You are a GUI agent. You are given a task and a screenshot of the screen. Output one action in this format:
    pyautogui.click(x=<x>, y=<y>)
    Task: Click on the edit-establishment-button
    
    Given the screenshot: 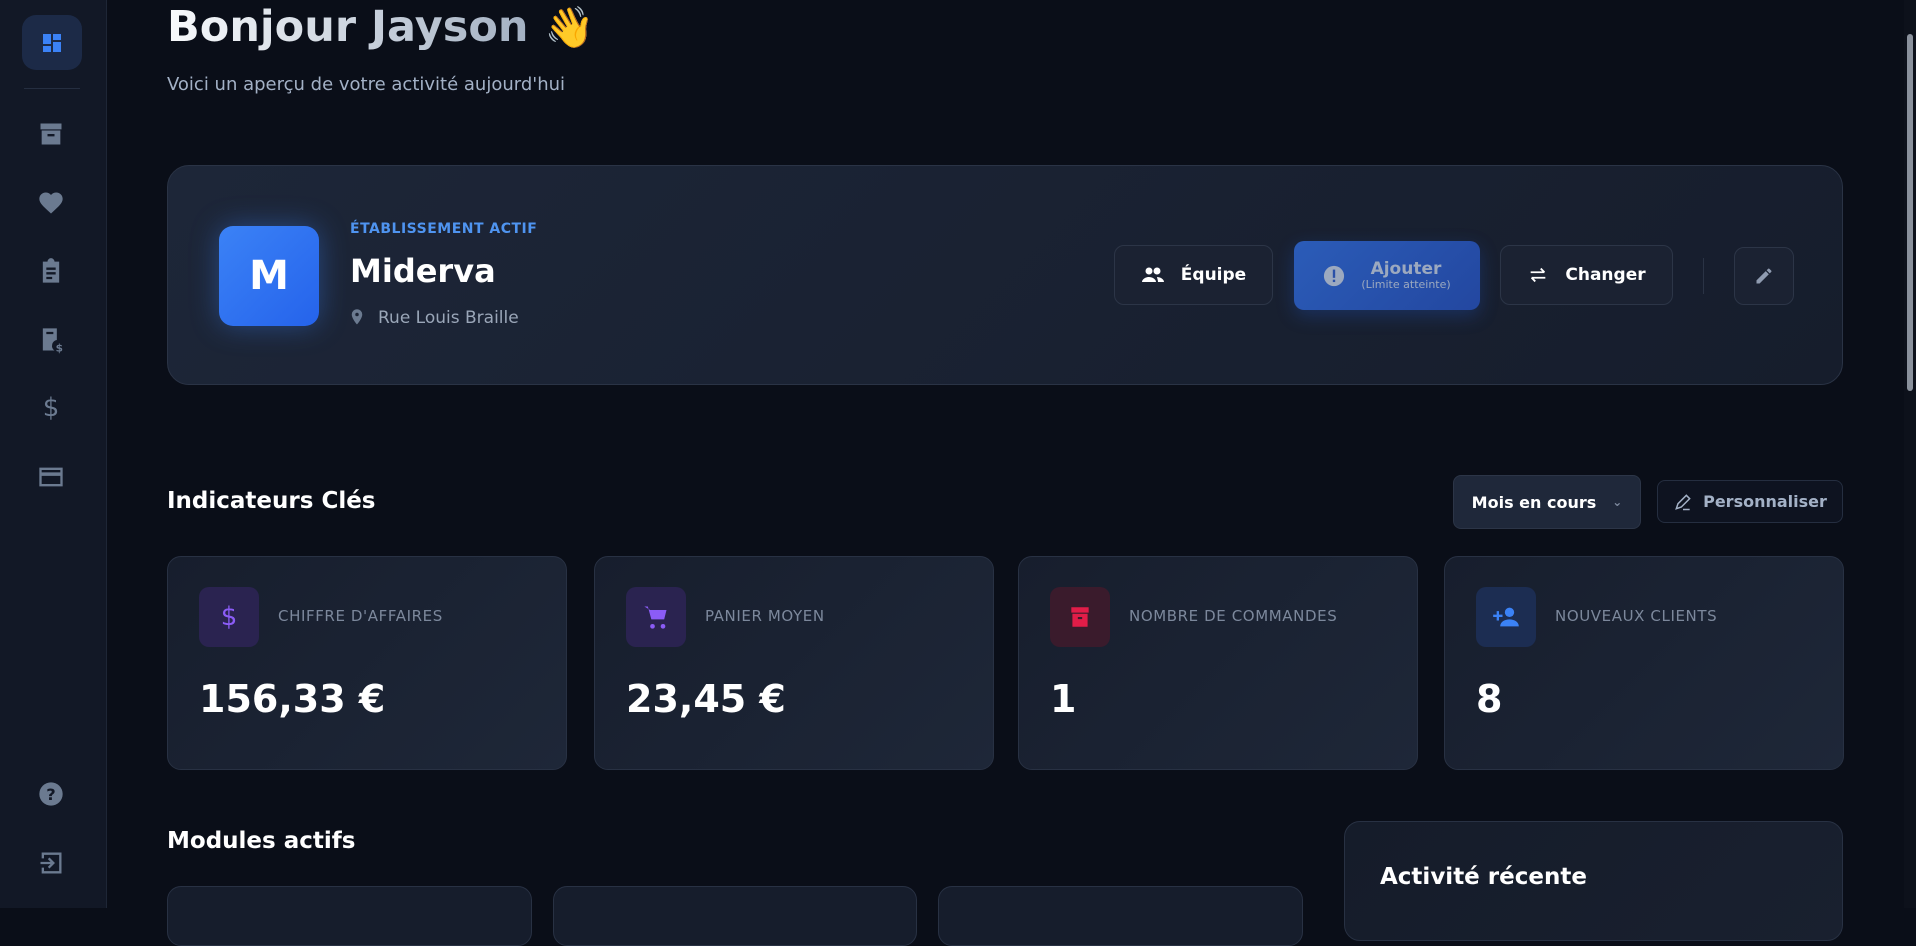 What is the action you would take?
    pyautogui.click(x=1764, y=276)
    